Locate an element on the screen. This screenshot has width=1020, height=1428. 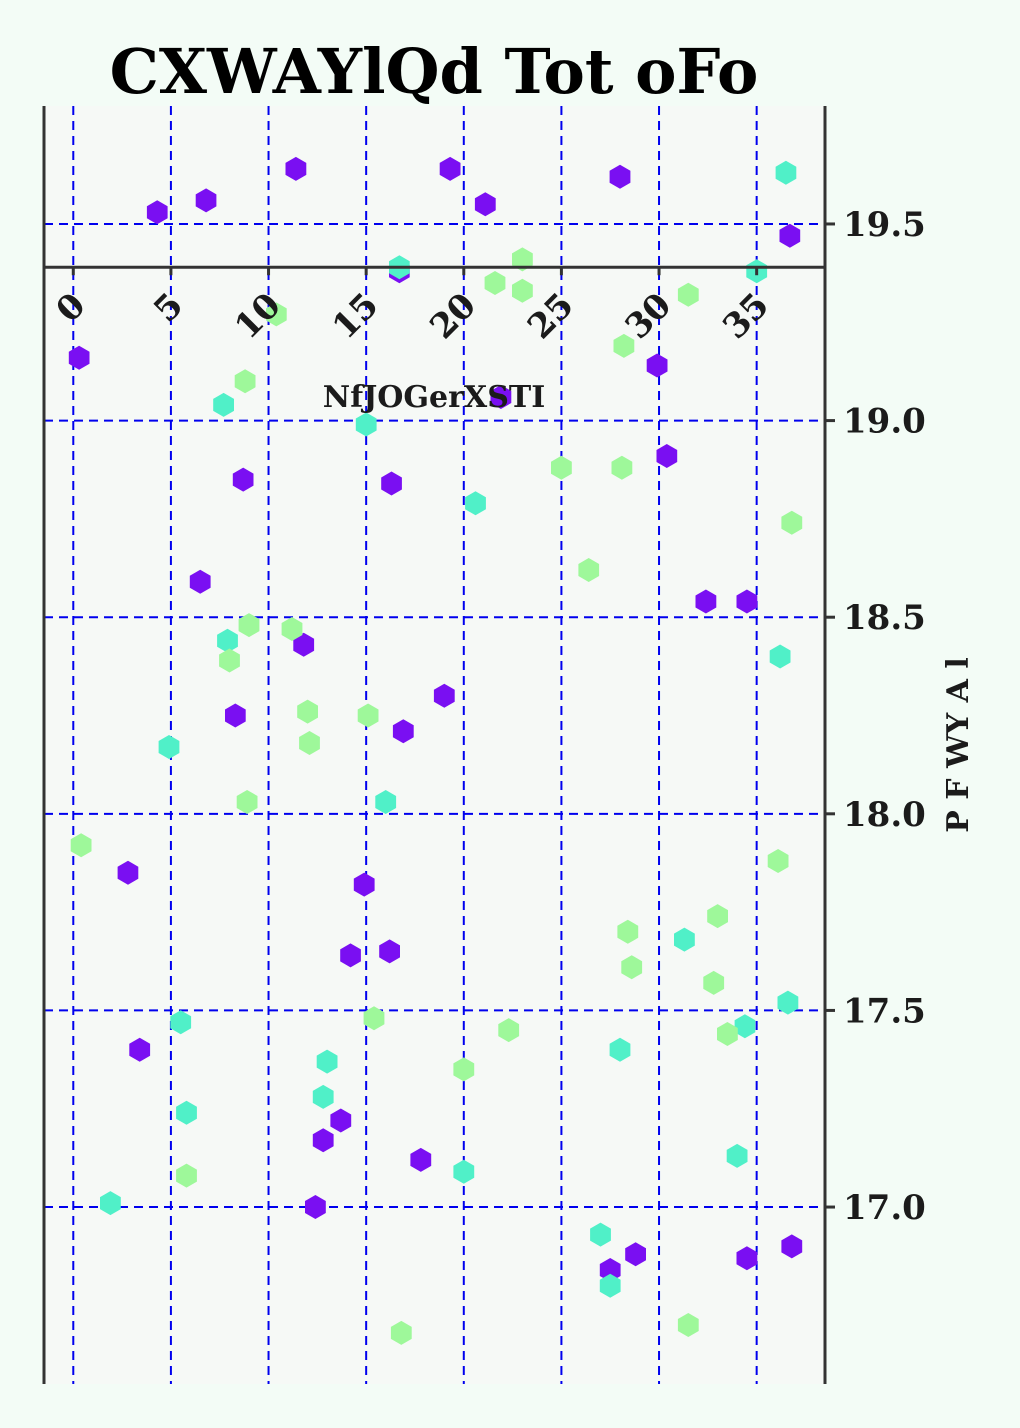
y-tick-label: 18.0 is located at coordinates (884, 815).